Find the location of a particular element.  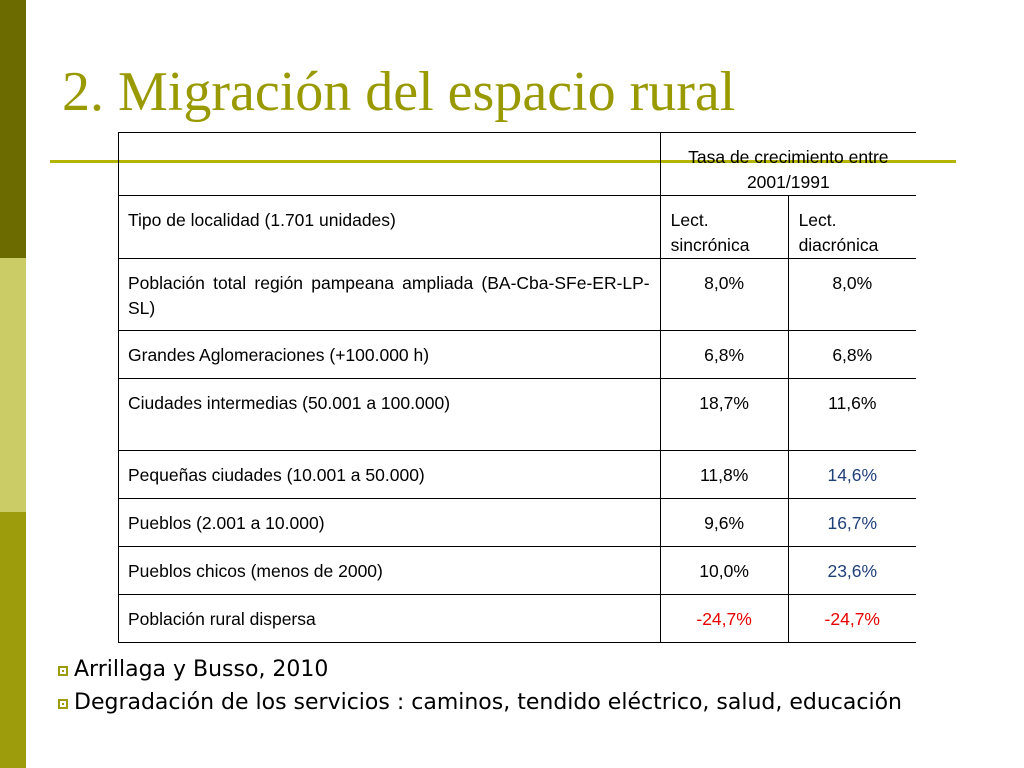

row-sincronica: 9,6% is located at coordinates (724, 522).